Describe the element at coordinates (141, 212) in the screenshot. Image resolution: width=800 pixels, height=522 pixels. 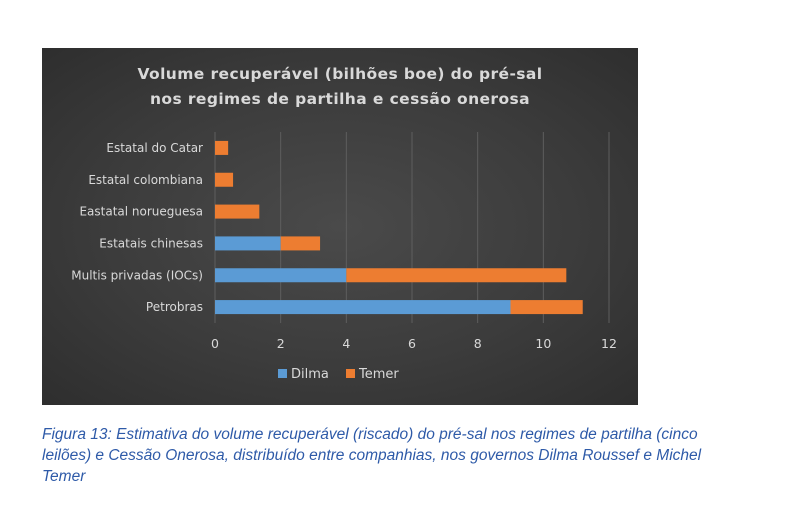
I see `category-label: Eastatal norueguesa` at that location.